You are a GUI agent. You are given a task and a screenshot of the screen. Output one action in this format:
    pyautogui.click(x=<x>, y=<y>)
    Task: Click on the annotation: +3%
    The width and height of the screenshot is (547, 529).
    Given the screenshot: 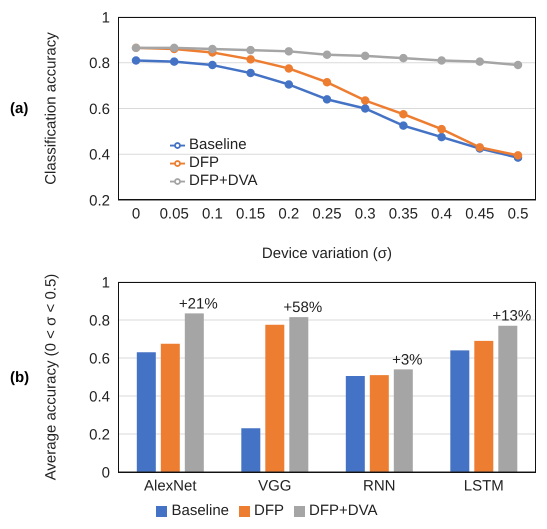 What is the action you would take?
    pyautogui.click(x=407, y=359)
    